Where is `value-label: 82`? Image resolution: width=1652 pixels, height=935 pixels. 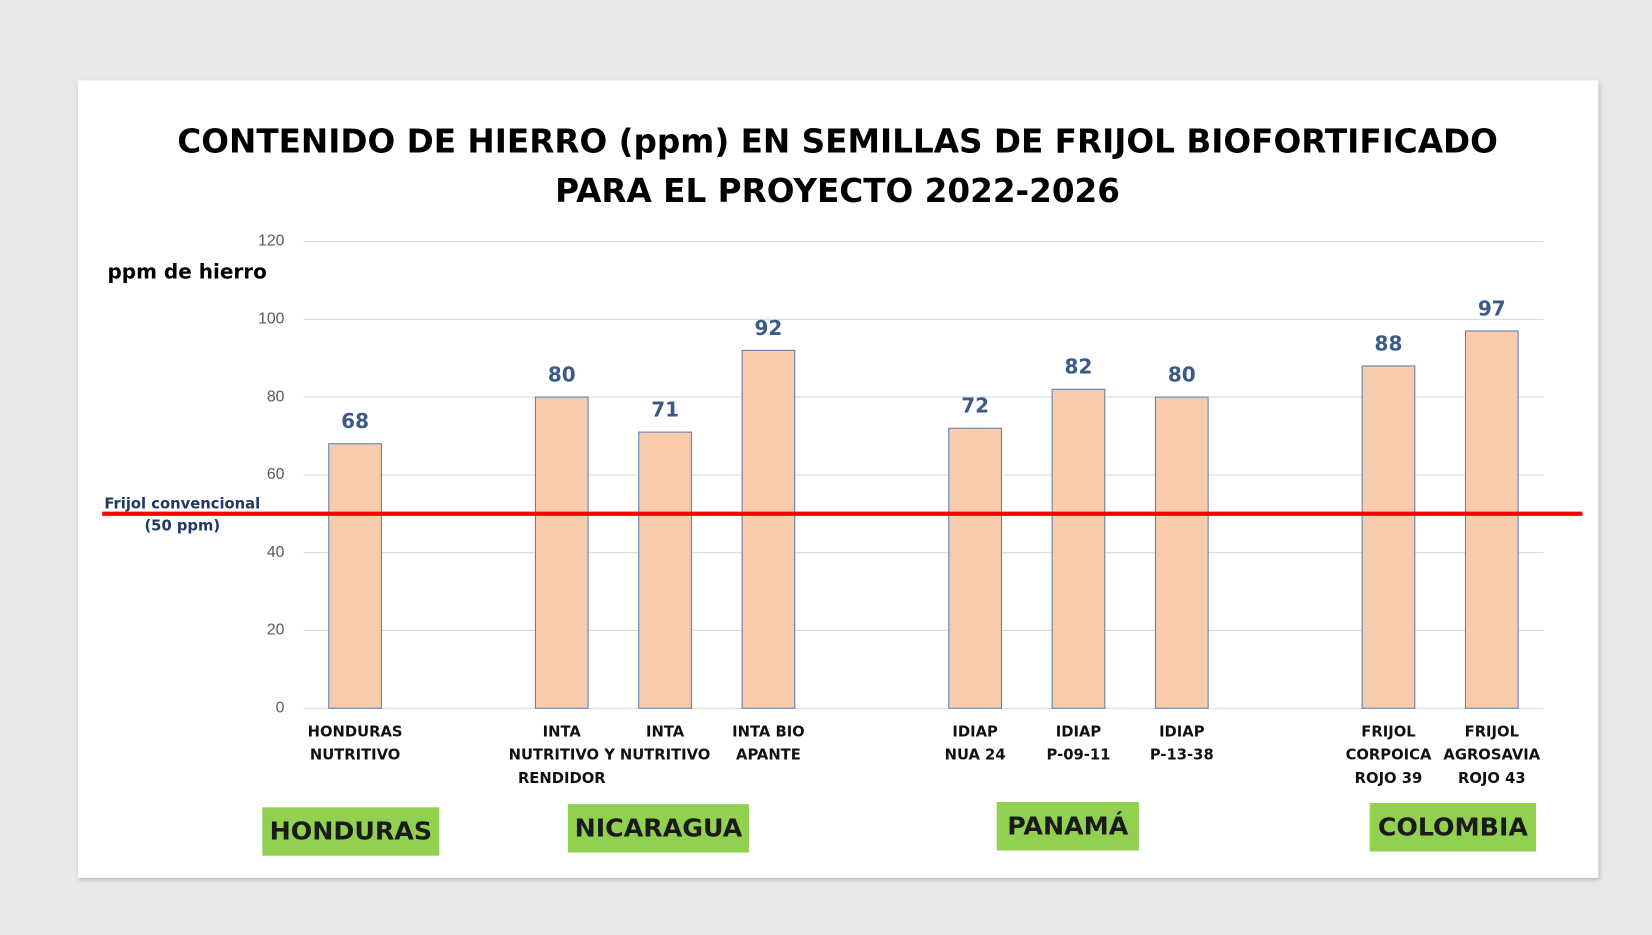
value-label: 82 is located at coordinates (1079, 367).